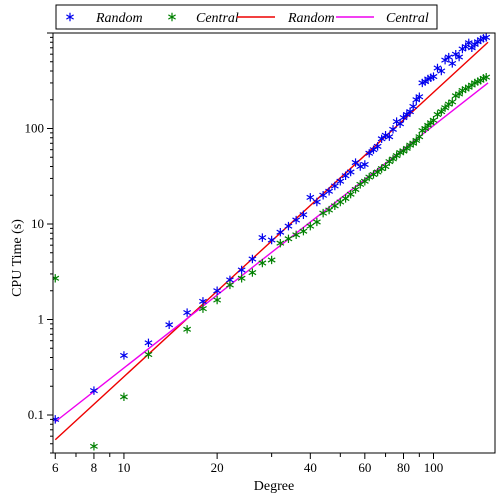 The image size is (500, 500). What do you see at coordinates (217, 467) in the screenshot?
I see `x-tick-label: 20` at bounding box center [217, 467].